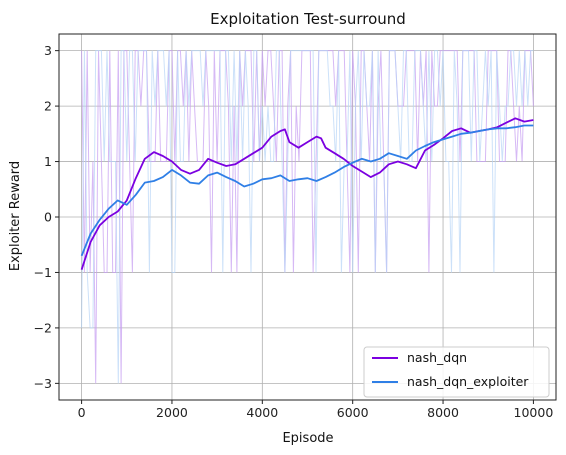 The height and width of the screenshot is (455, 566). Describe the element at coordinates (443, 412) in the screenshot. I see `x-tick-label: 8000` at that location.